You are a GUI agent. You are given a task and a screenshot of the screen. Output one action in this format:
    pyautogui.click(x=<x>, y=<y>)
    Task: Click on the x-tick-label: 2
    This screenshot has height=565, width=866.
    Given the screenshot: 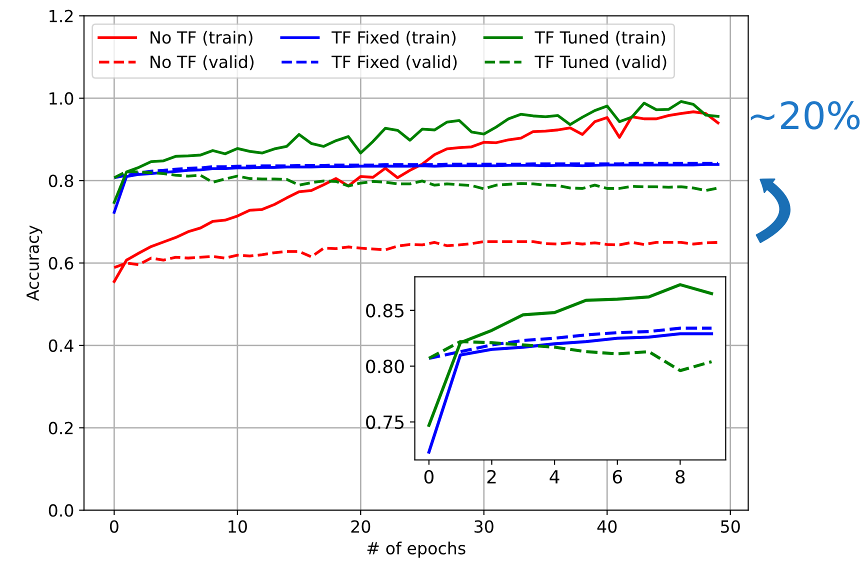 What is the action you would take?
    pyautogui.click(x=491, y=477)
    